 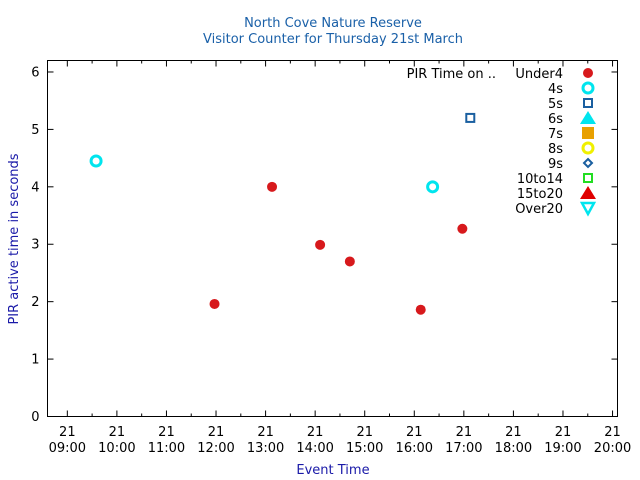 I want to click on y-tick-label: 5, so click(x=35, y=130).